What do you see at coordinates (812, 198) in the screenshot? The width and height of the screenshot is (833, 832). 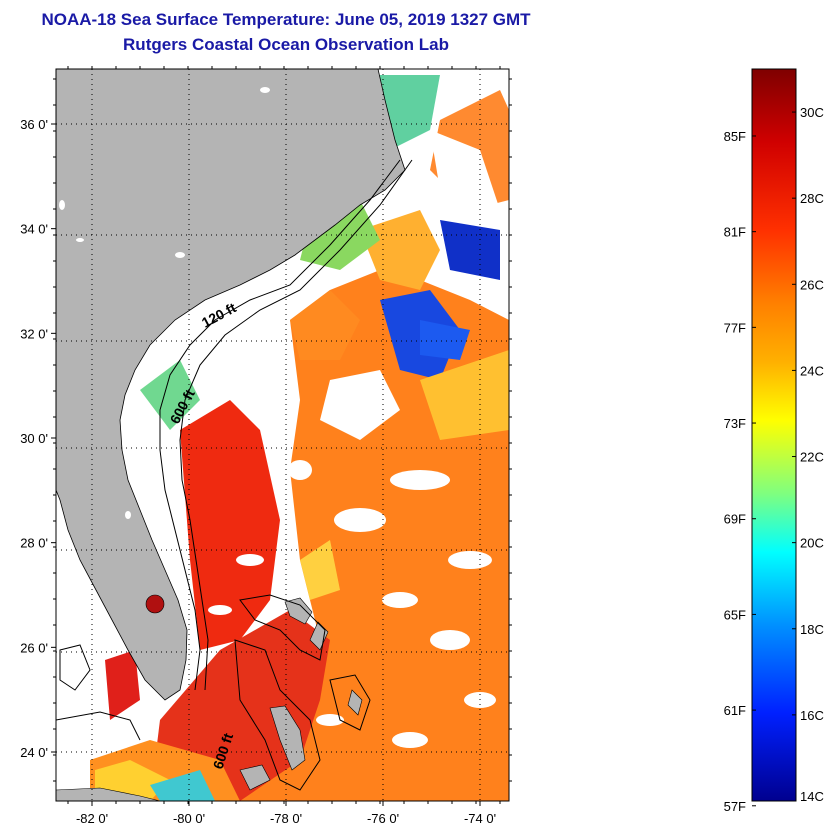 I see `colorbar-celsius-label: 28C` at bounding box center [812, 198].